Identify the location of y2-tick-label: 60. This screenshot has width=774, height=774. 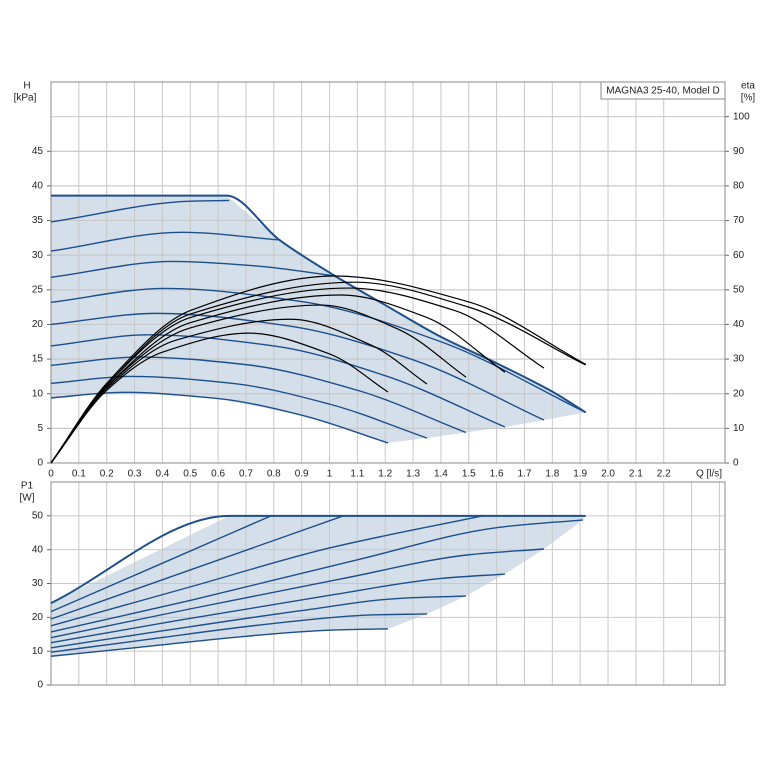
(739, 255).